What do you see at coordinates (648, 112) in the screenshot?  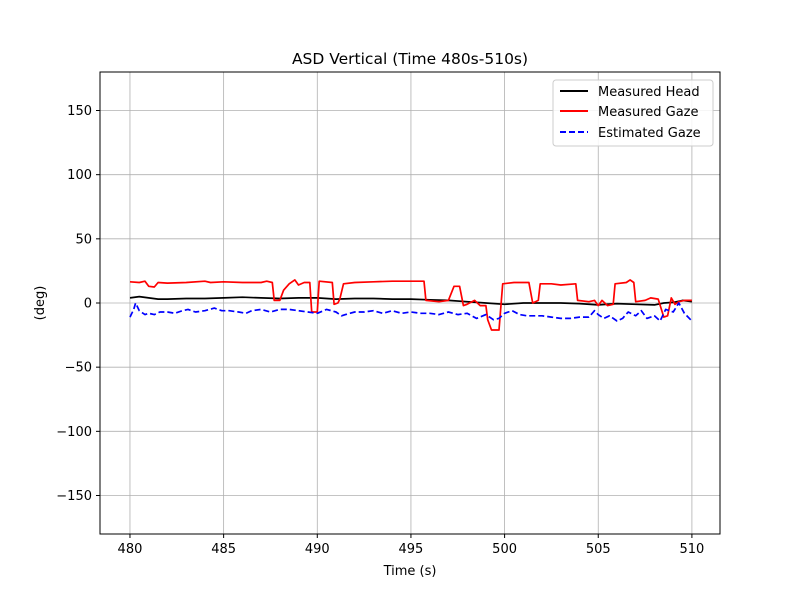 I see `legend-label-measured-gaze: Measured Gaze` at bounding box center [648, 112].